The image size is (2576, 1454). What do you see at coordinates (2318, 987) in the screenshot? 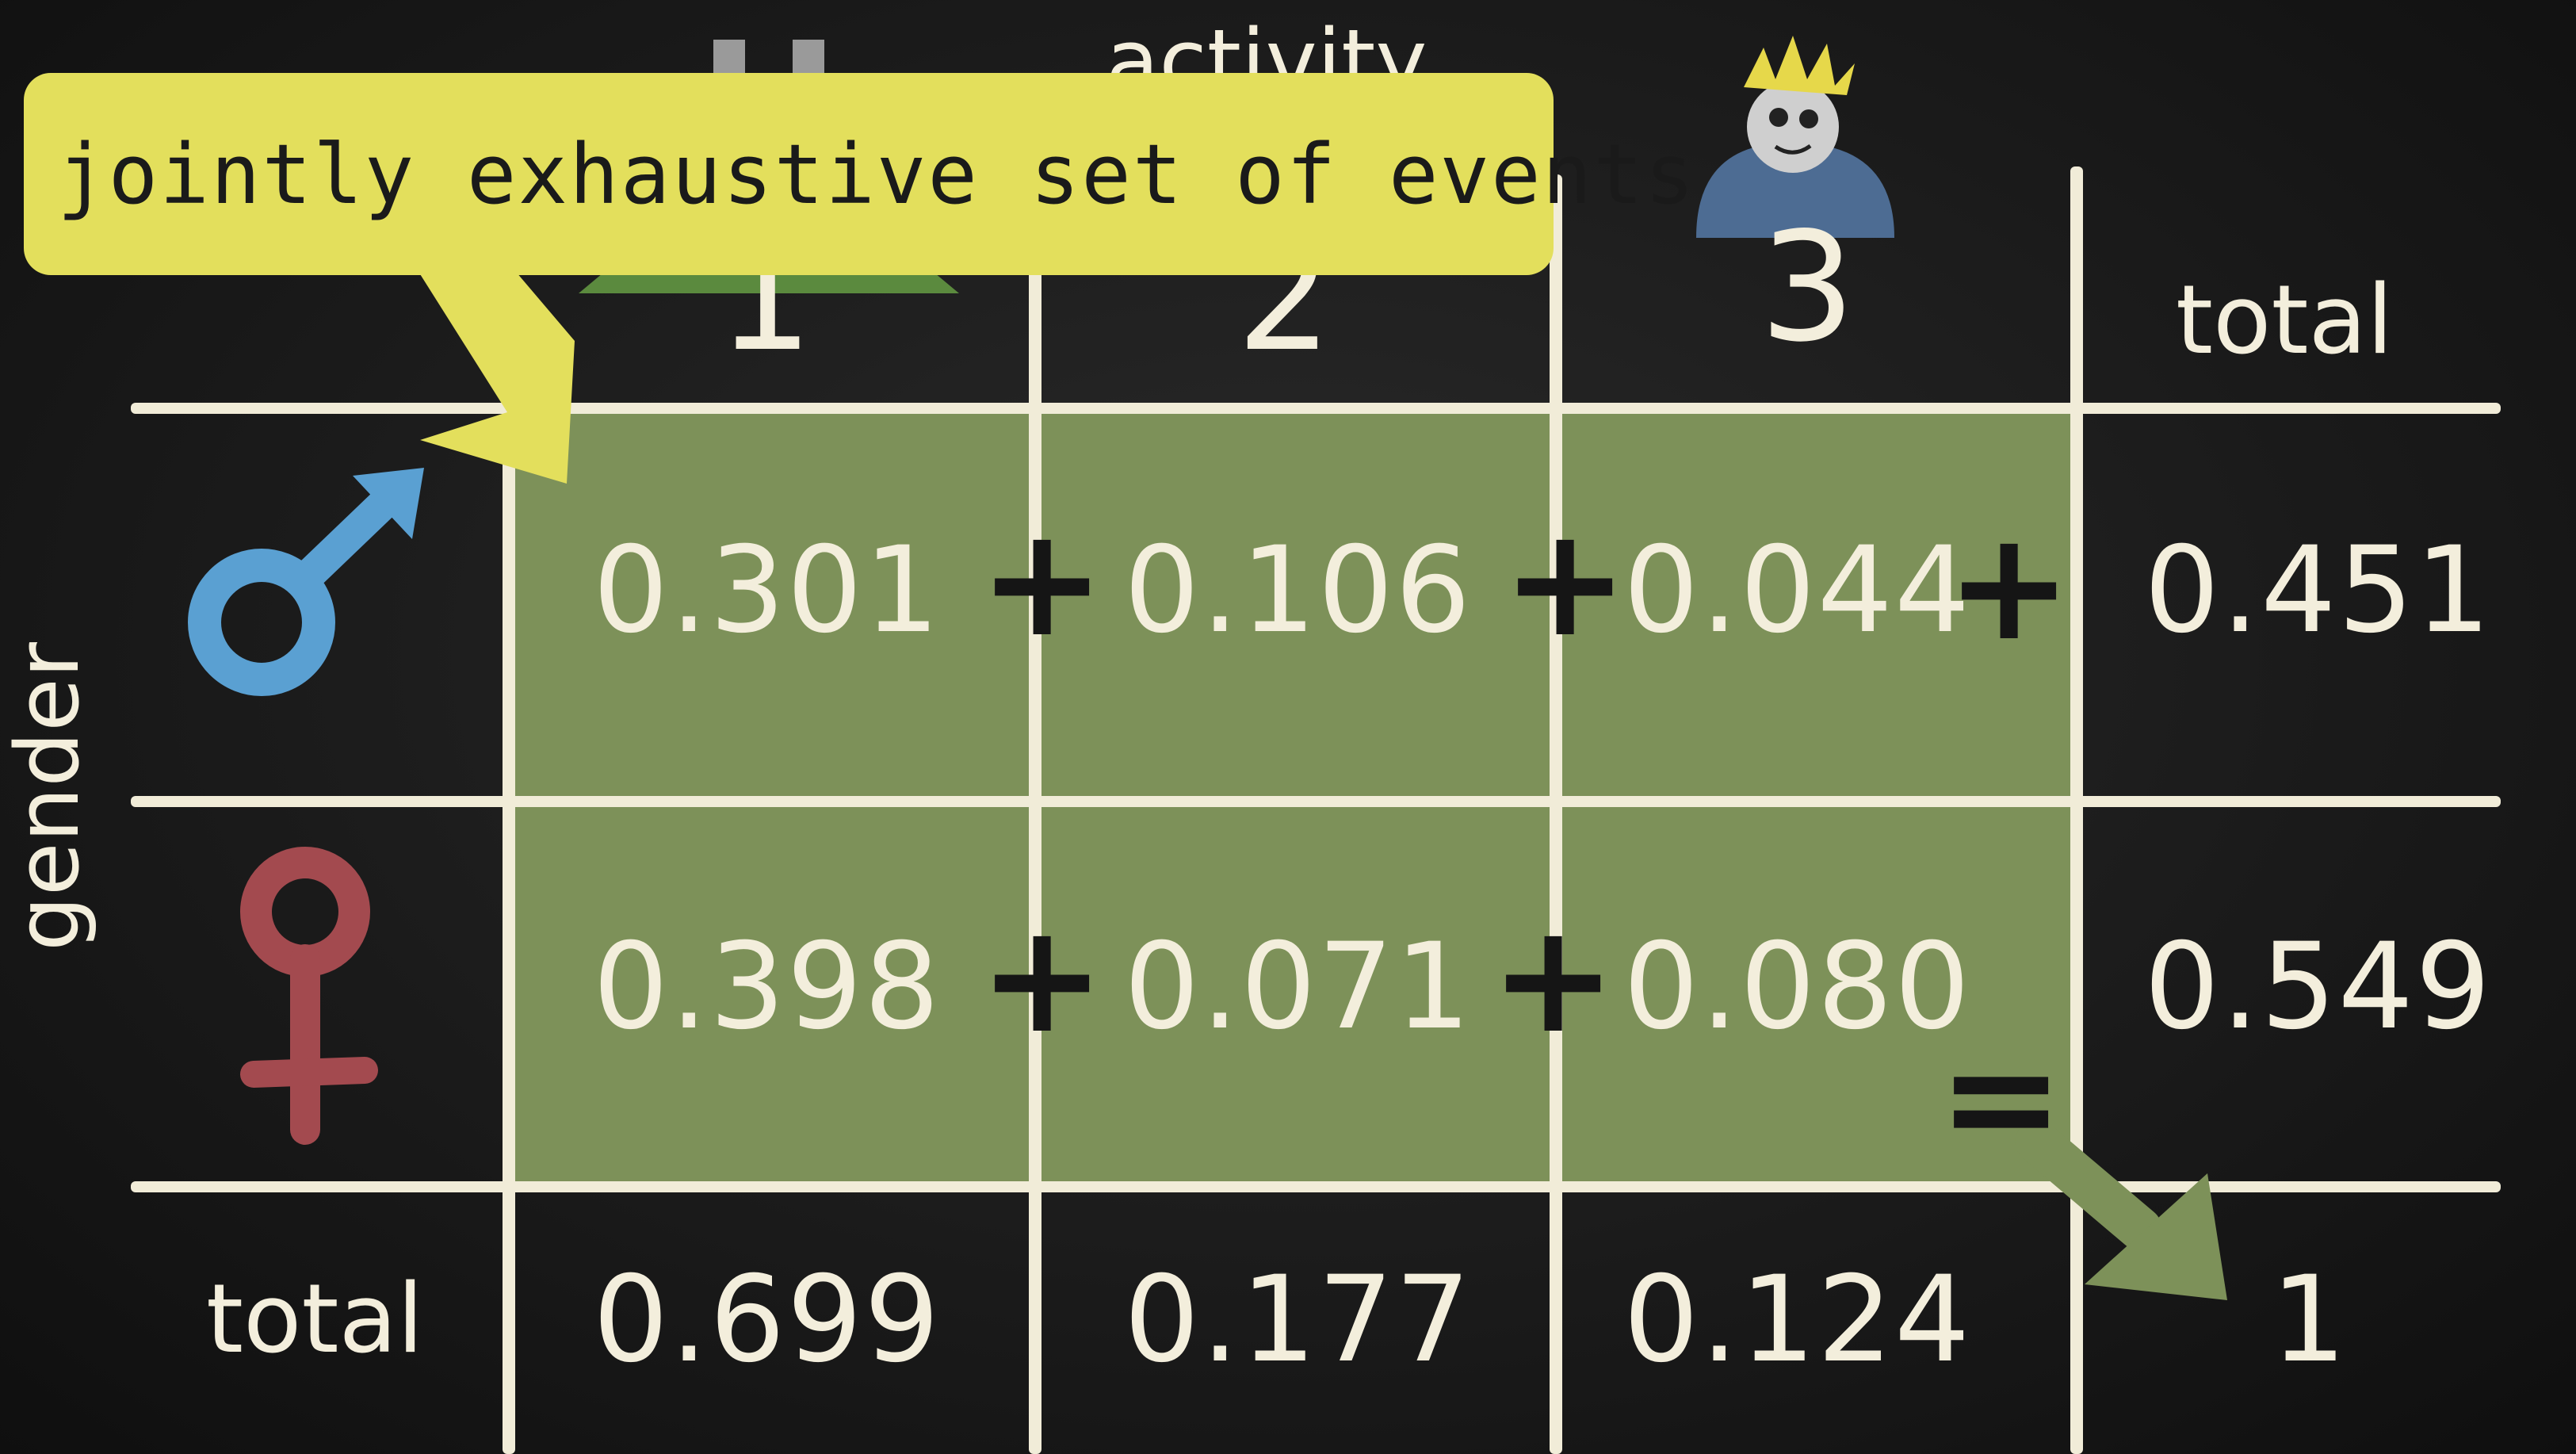
I see `row-total-female: 0.549` at bounding box center [2318, 987].